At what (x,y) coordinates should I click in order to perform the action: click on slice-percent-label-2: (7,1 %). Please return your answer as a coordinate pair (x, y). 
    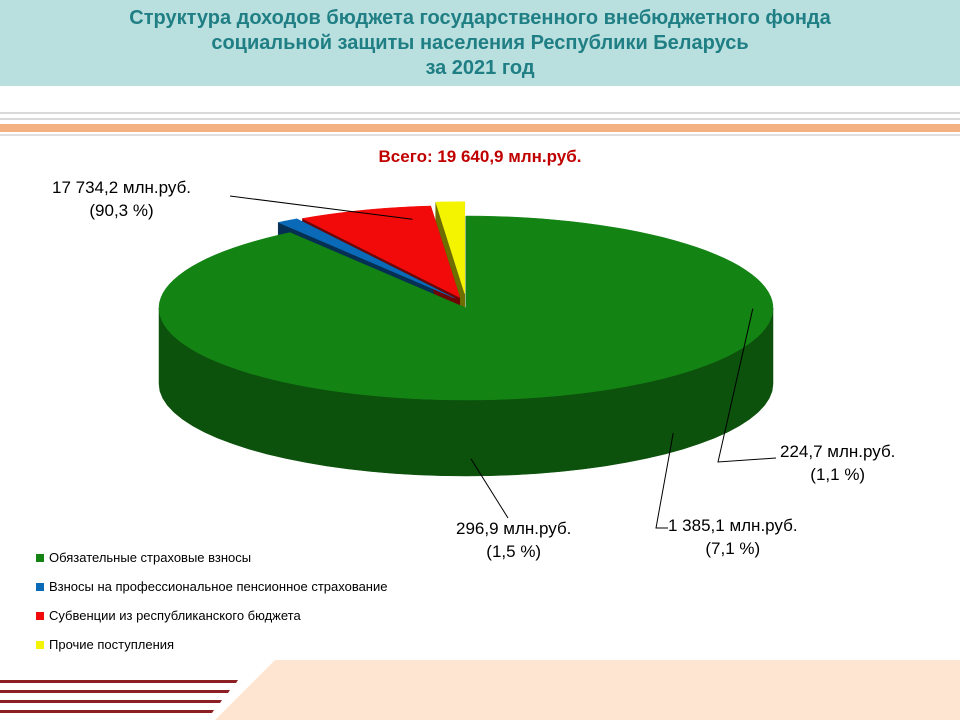
    Looking at the image, I should click on (733, 548).